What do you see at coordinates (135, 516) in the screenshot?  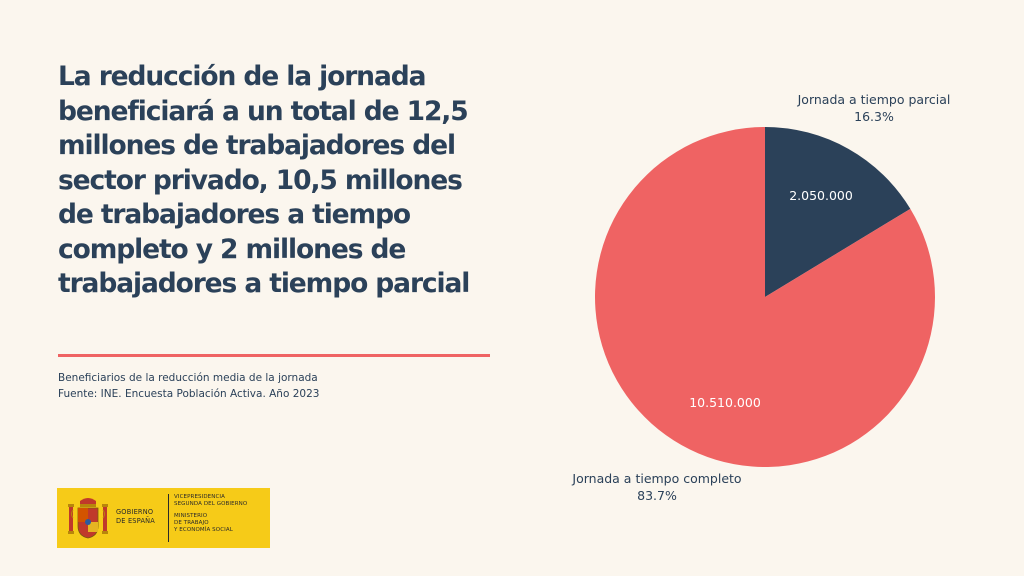 I see `gobierno-de-espana-text: GOBIERNO DE ESPAÑA` at bounding box center [135, 516].